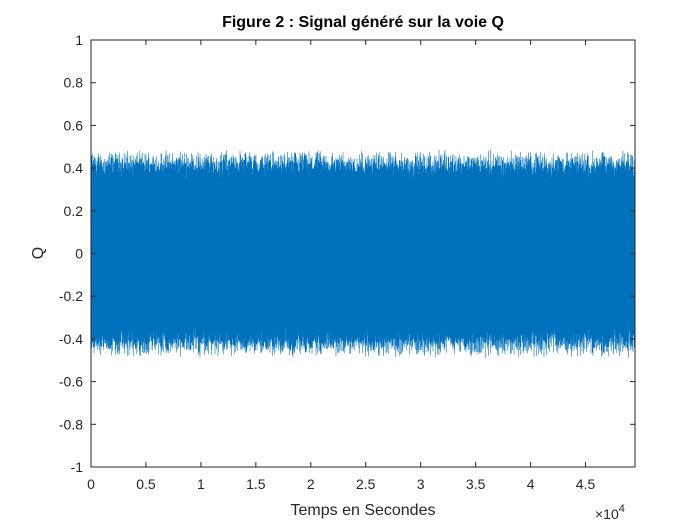  I want to click on y-tick-label: -0.6, so click(71, 382).